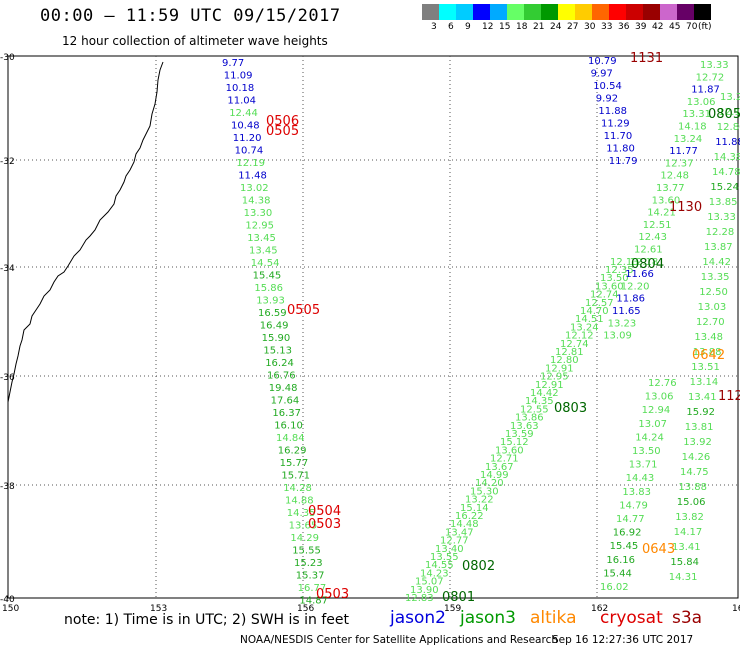 This screenshot has width=740, height=650. I want to click on scale-label: 30, so click(590, 27).